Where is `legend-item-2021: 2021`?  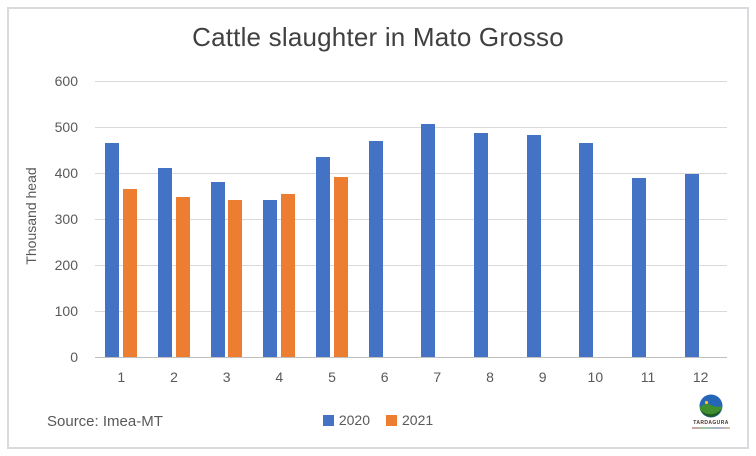 legend-item-2021: 2021 is located at coordinates (409, 420).